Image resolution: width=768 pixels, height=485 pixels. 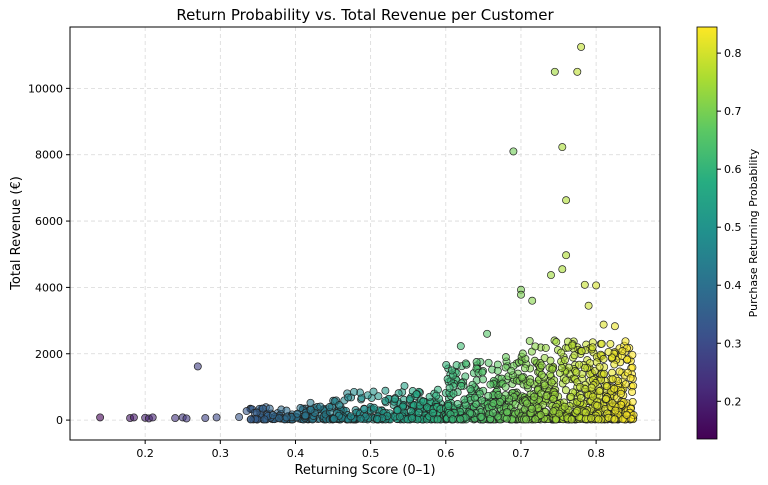 What do you see at coordinates (45, 88) in the screenshot?
I see `y-tick-label: 10000` at bounding box center [45, 88].